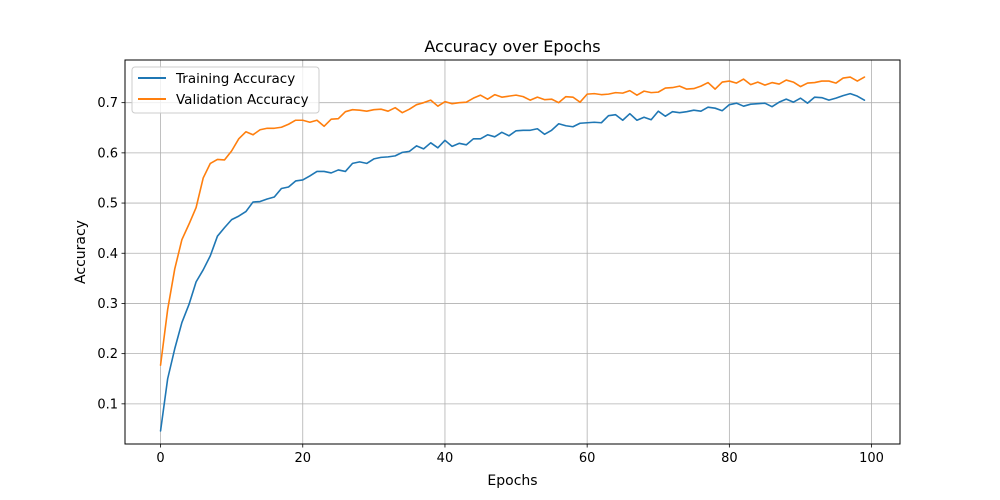 The height and width of the screenshot is (500, 1000). Describe the element at coordinates (107, 153) in the screenshot. I see `y-tick-label: 0.6` at that location.